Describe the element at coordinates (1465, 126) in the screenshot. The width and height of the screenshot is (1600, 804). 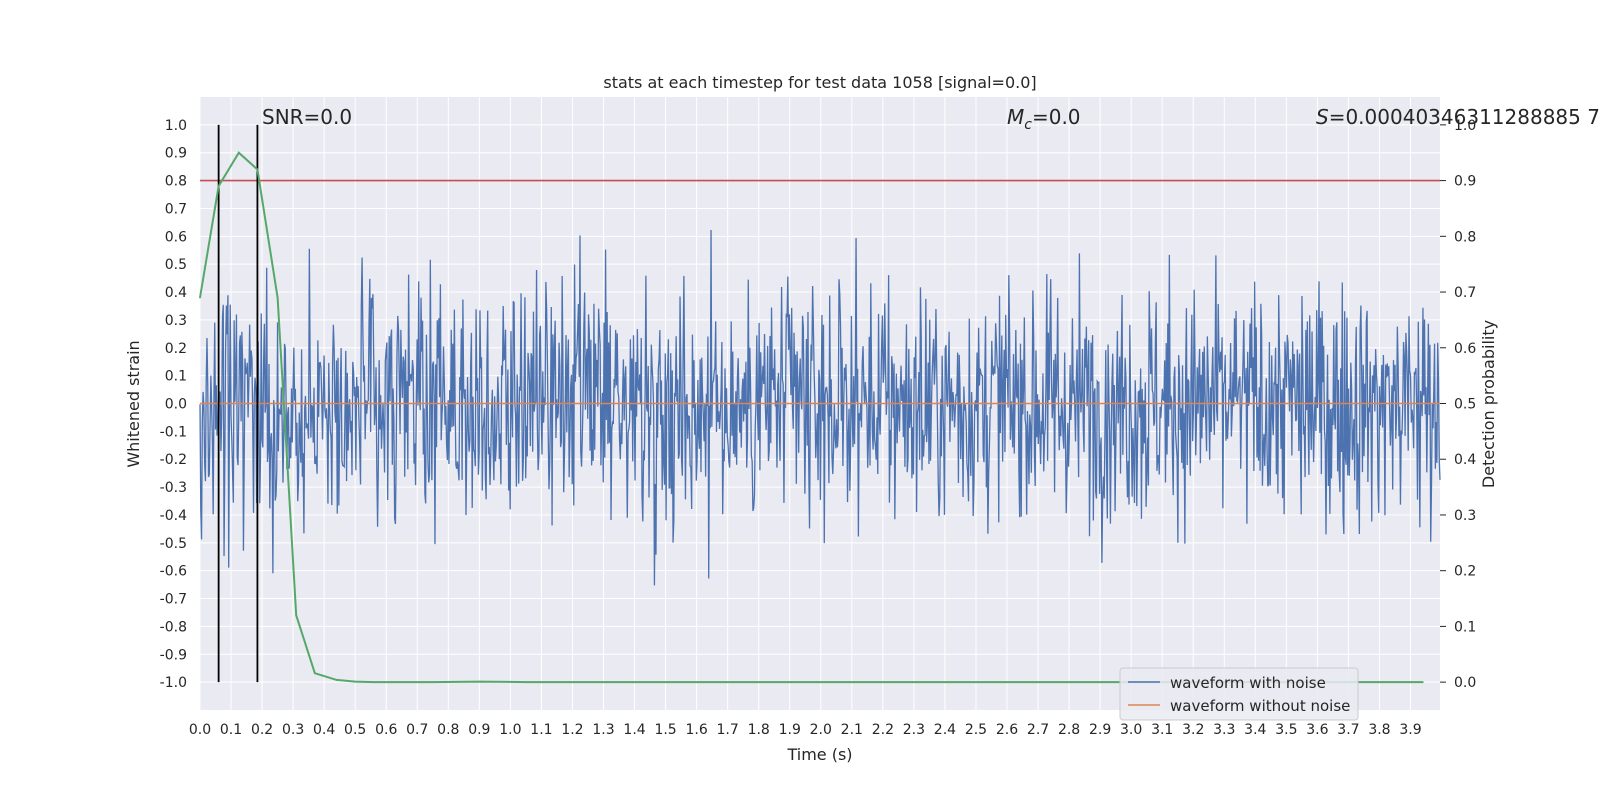
I see `y2-tick-label: 1.0` at that location.